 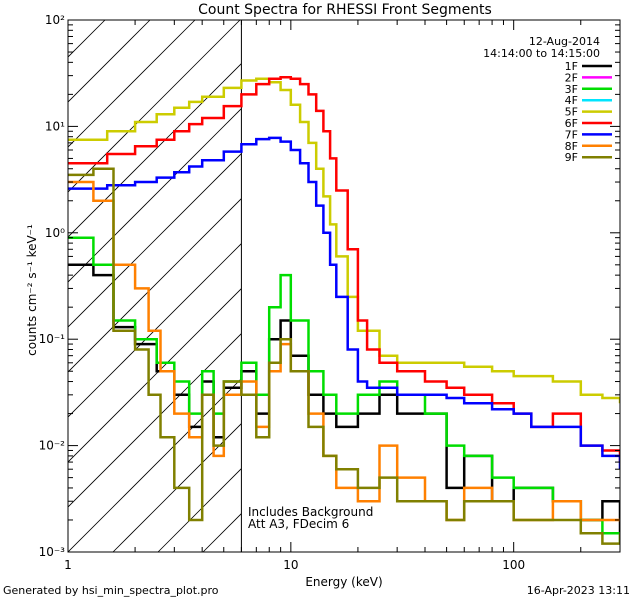 I want to click on legend-label-4f: 4F, so click(x=571, y=100).